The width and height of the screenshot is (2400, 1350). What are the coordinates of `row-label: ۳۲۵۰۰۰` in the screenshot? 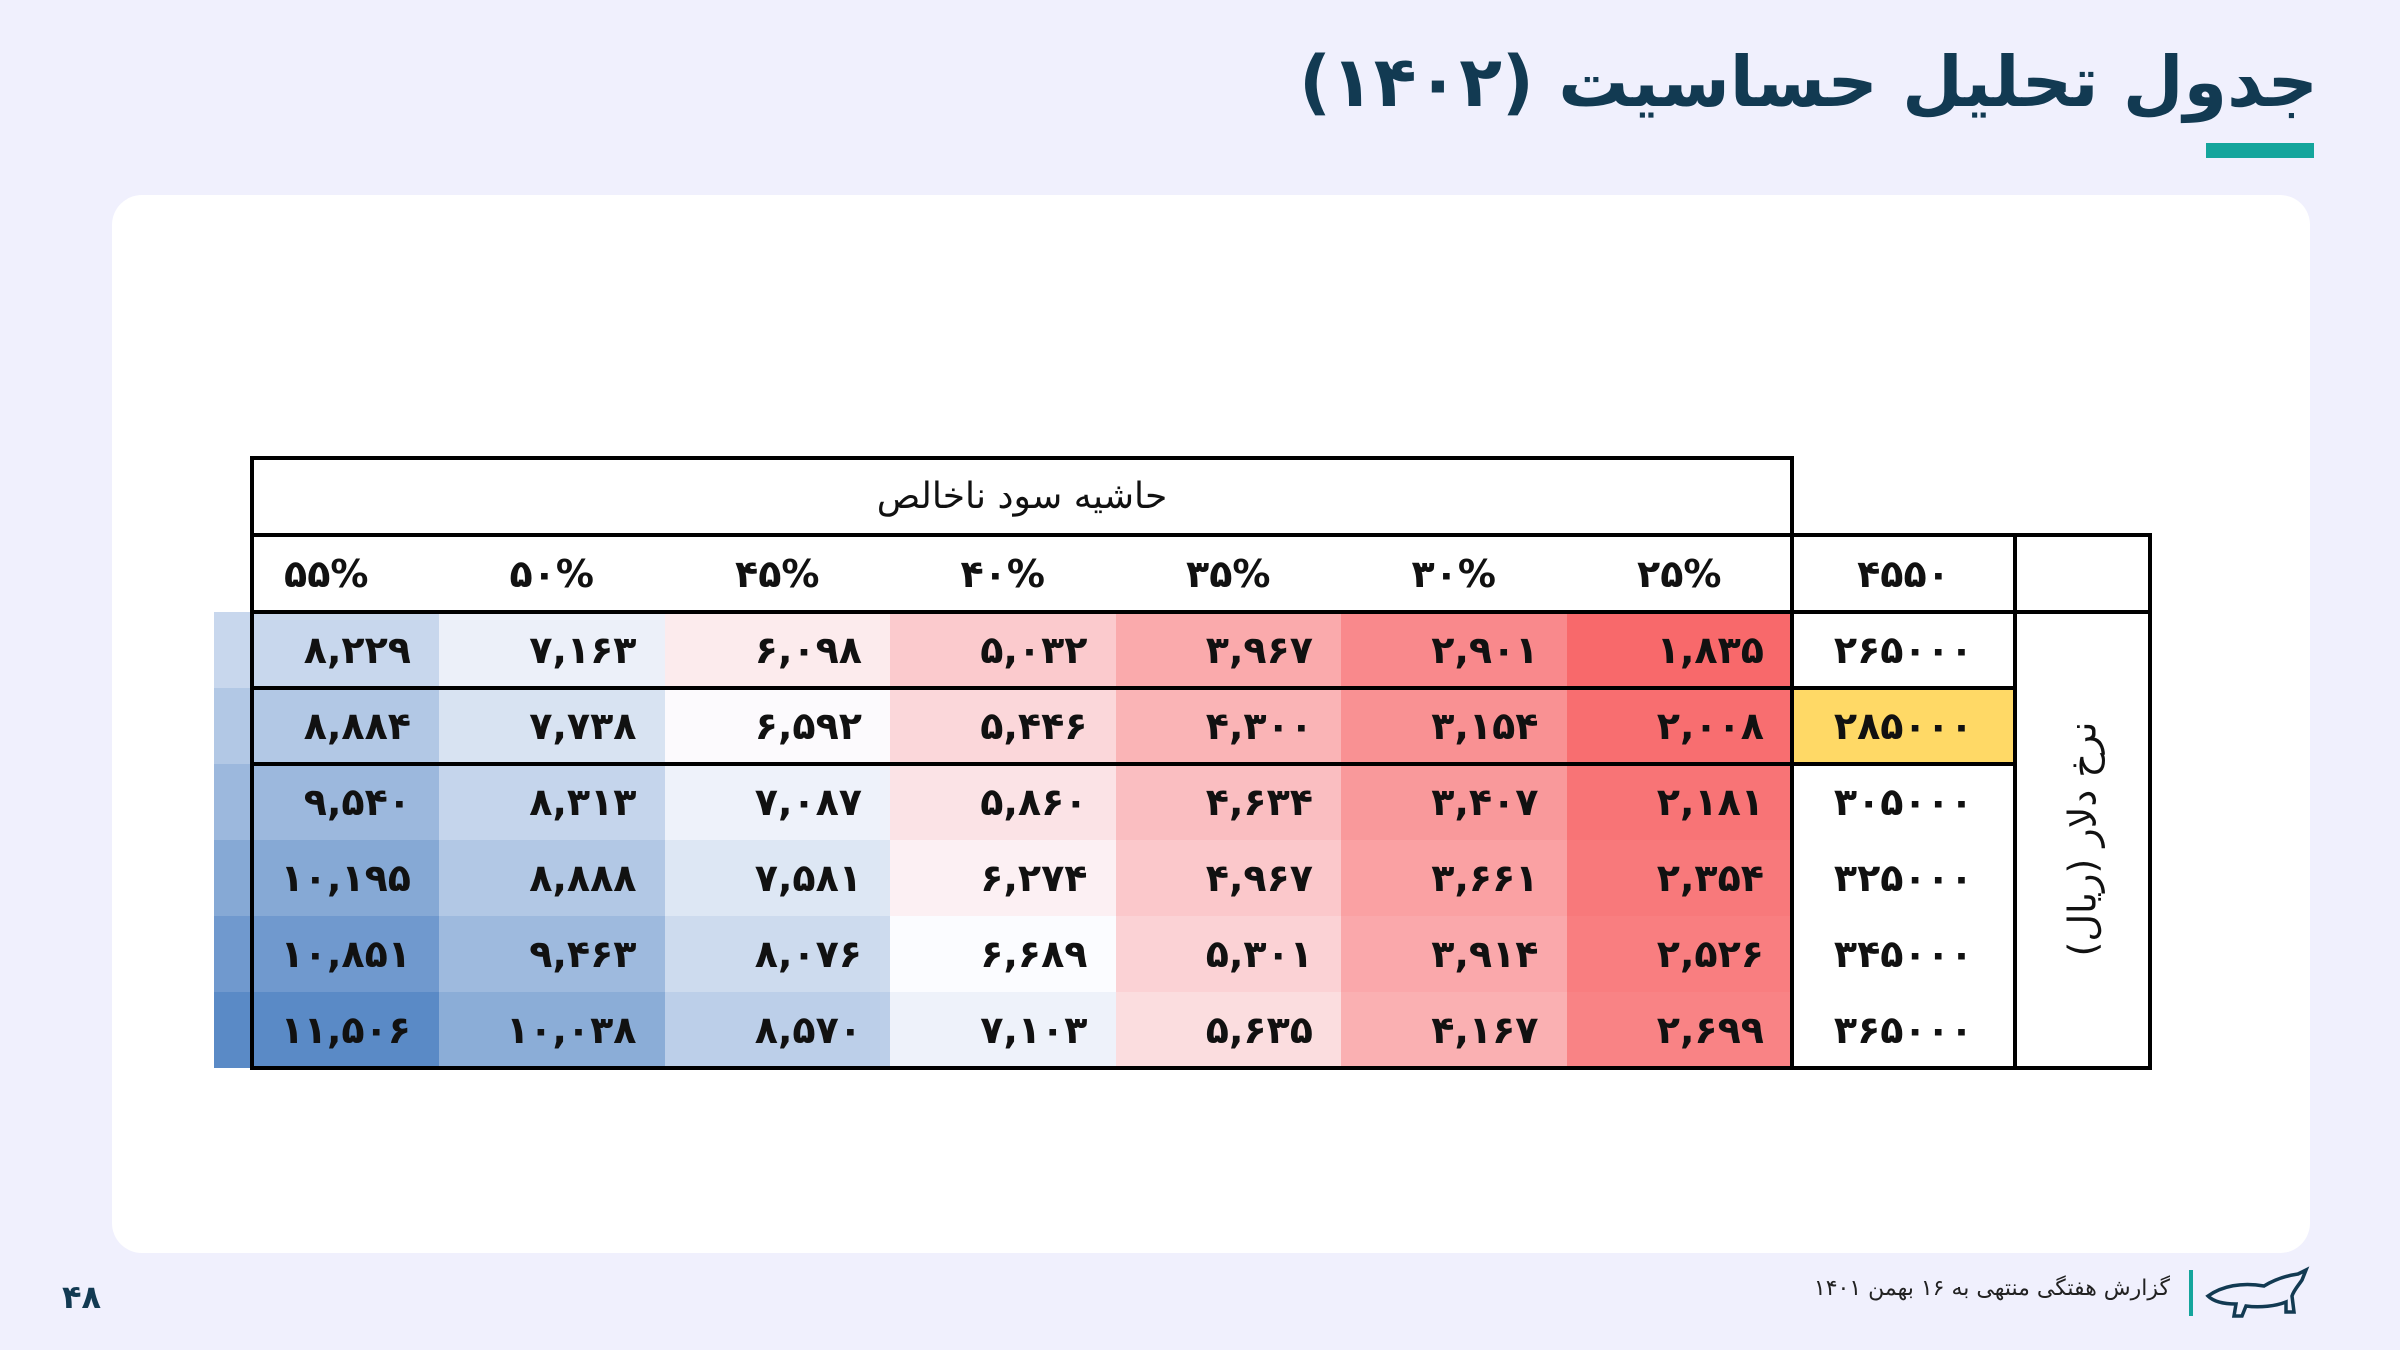 It's located at (1903, 878).